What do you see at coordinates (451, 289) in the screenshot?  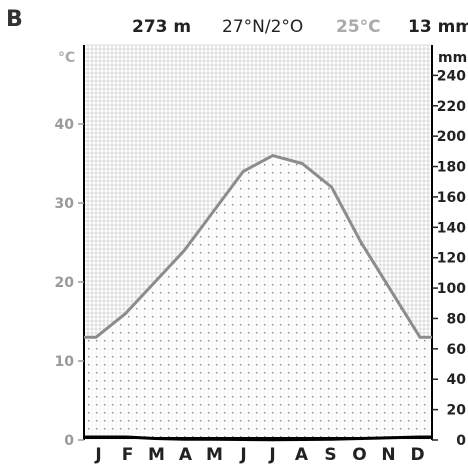 I see `right-tick-label: 100` at bounding box center [451, 289].